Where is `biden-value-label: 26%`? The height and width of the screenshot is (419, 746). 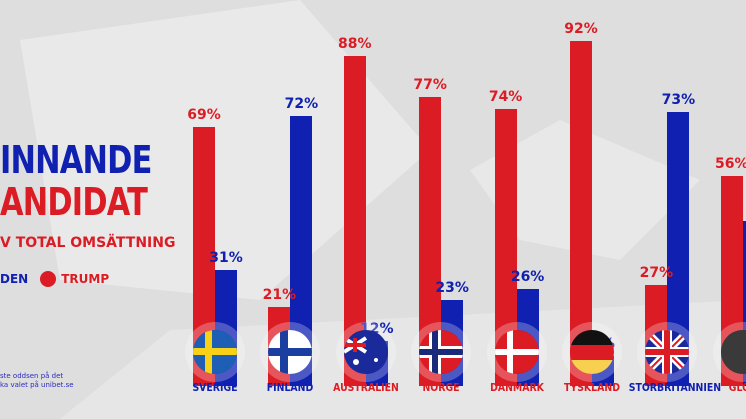 biden-value-label: 26% is located at coordinates (527, 276).